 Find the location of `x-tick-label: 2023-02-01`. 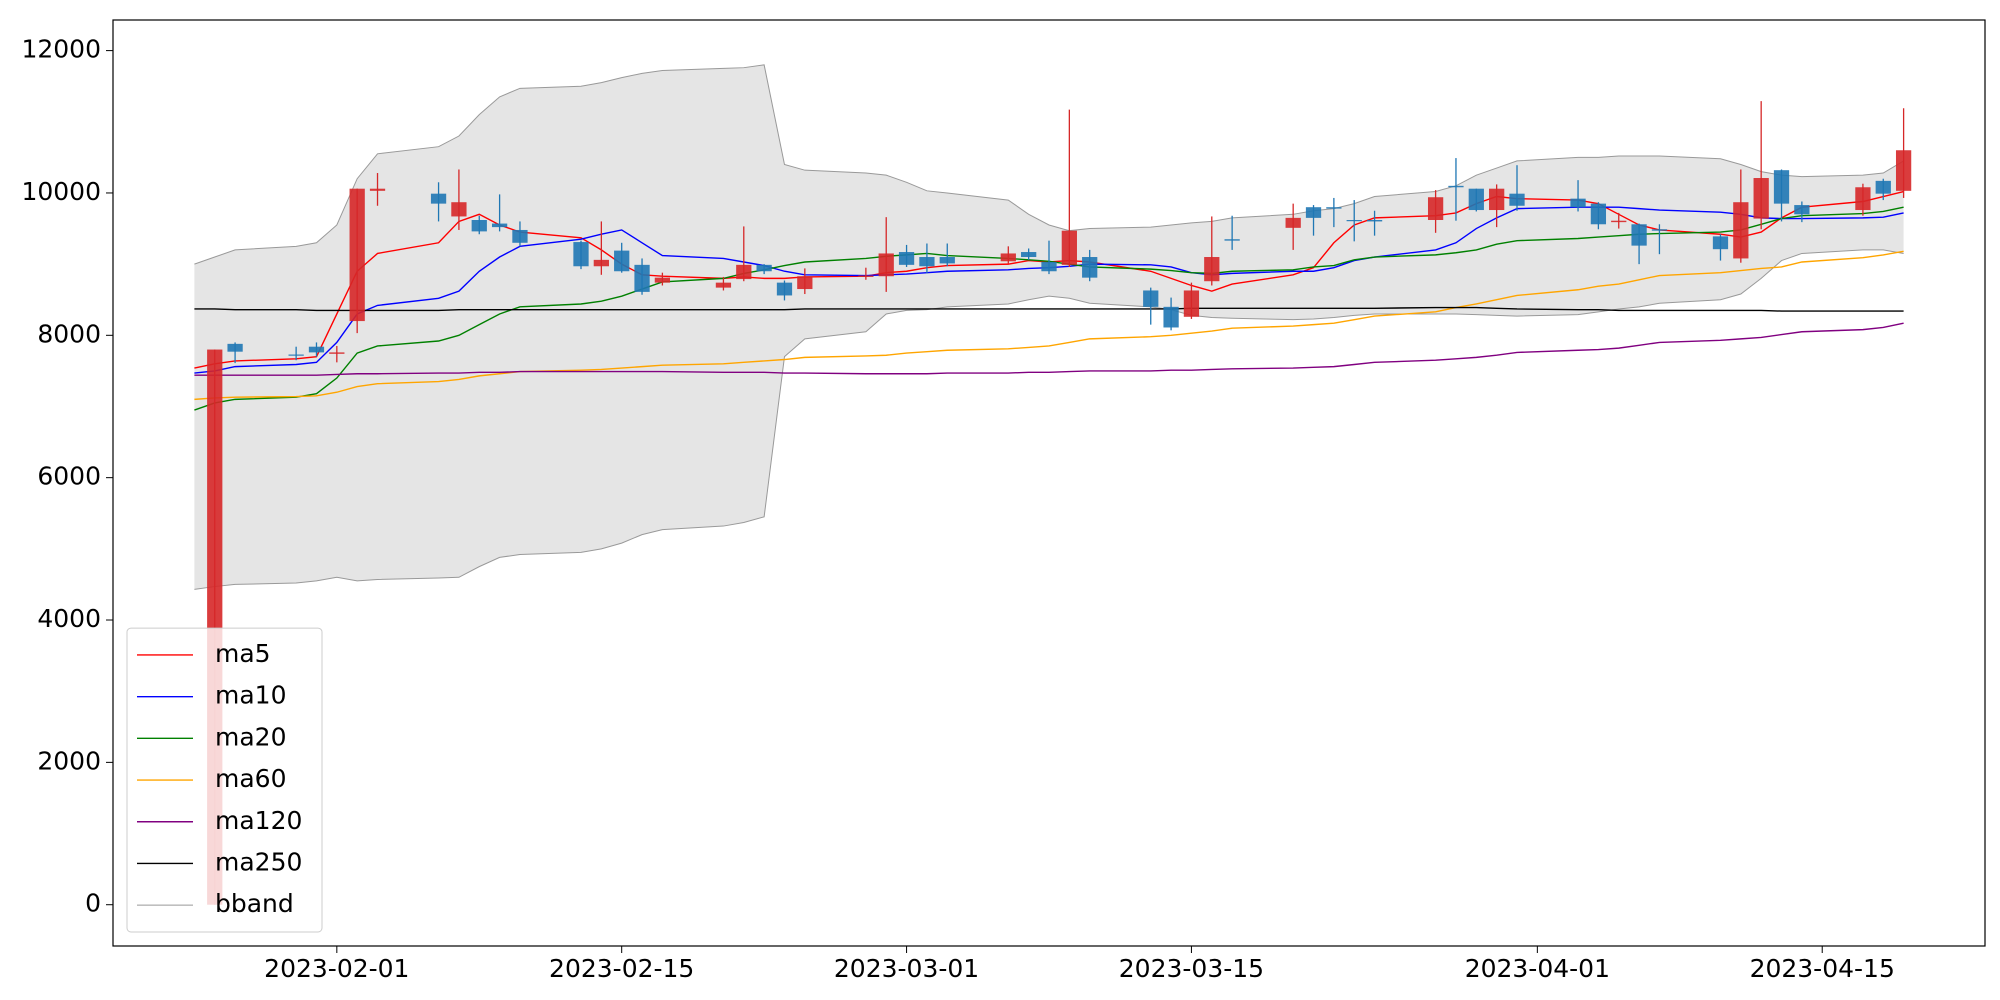

x-tick-label: 2023-02-01 is located at coordinates (336, 968).